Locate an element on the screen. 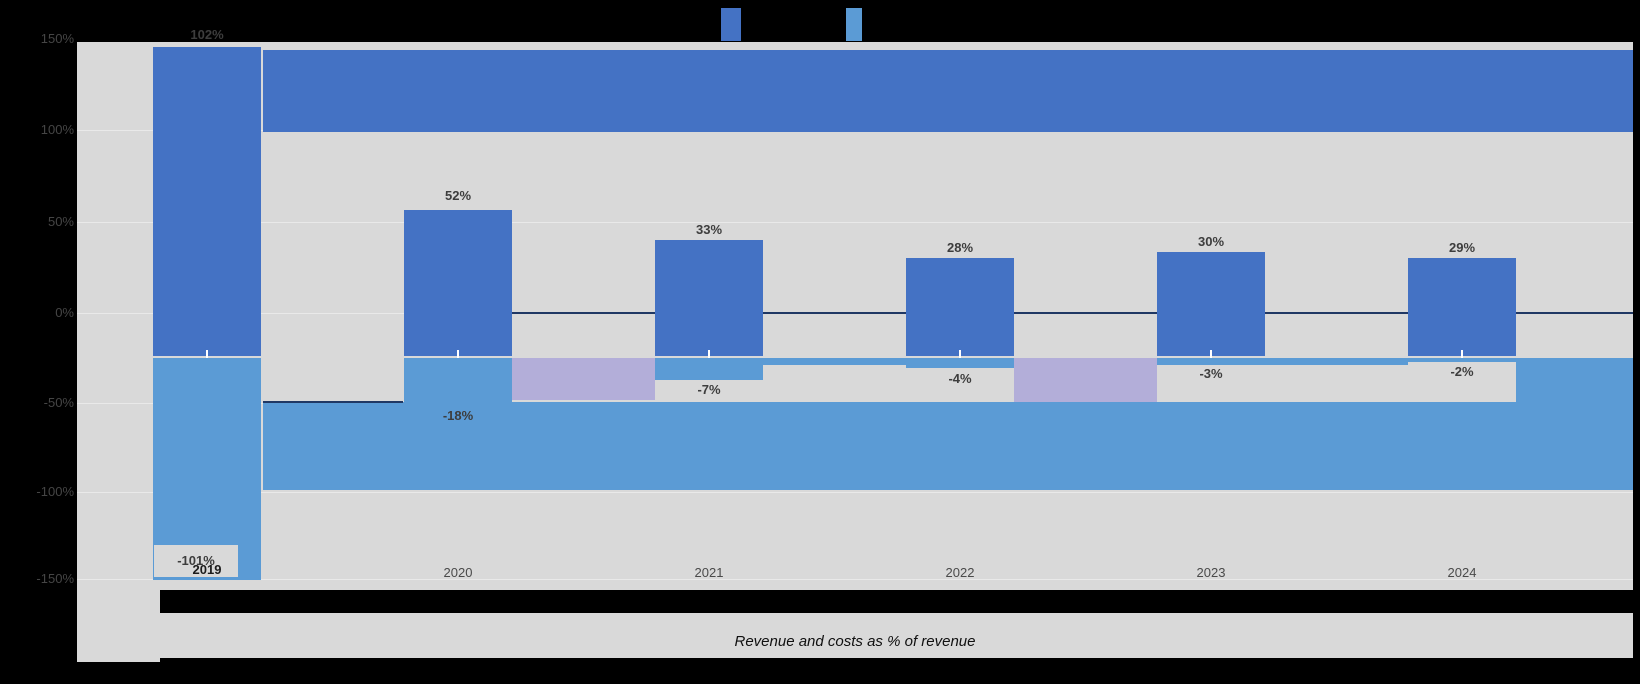  data-label-positive: 30% is located at coordinates (1211, 241).